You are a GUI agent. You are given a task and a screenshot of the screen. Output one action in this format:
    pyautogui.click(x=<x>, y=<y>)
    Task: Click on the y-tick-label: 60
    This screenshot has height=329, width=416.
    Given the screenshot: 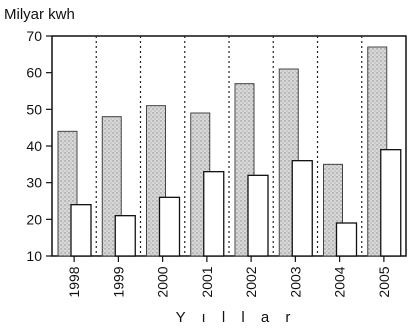 What is the action you would take?
    pyautogui.click(x=34, y=73)
    